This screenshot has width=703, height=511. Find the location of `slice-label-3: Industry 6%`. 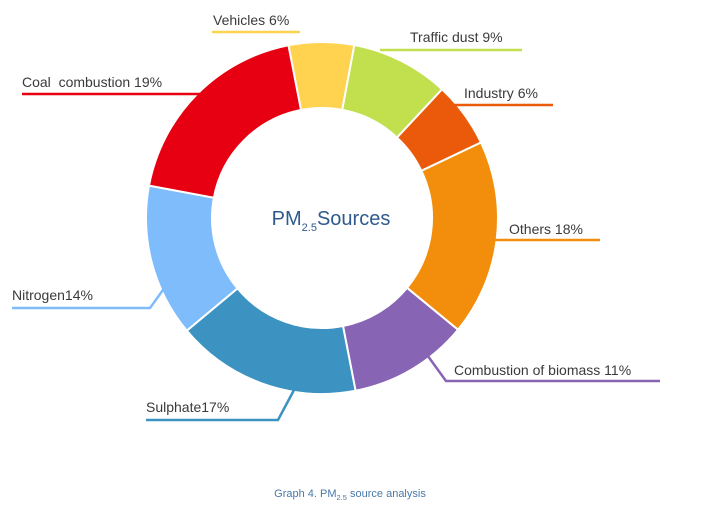

slice-label-3: Industry 6% is located at coordinates (501, 93).